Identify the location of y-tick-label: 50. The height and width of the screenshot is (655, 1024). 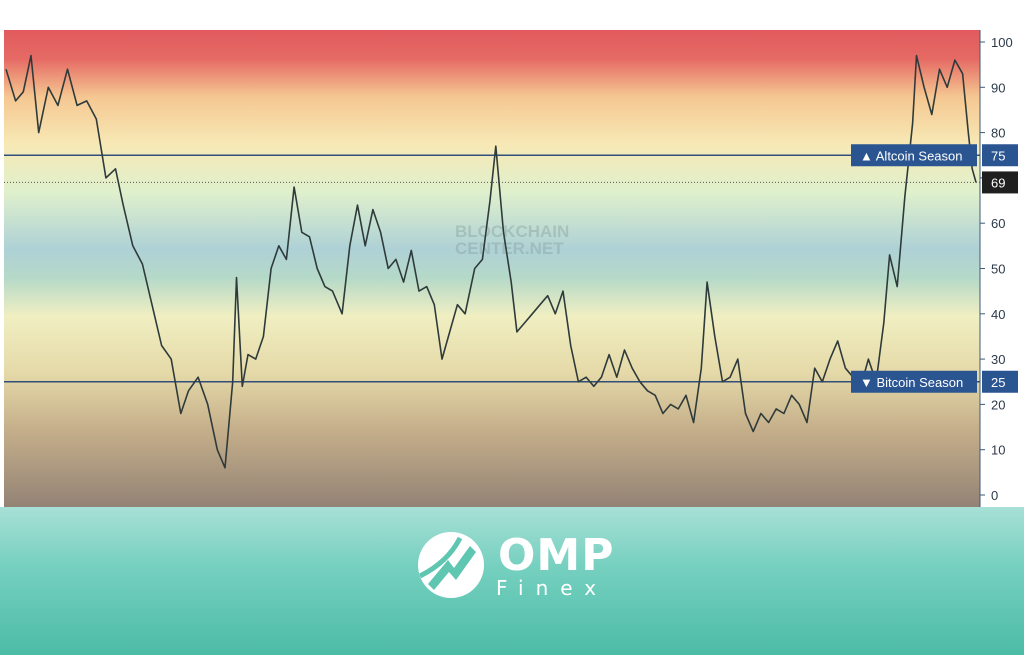
(998, 269).